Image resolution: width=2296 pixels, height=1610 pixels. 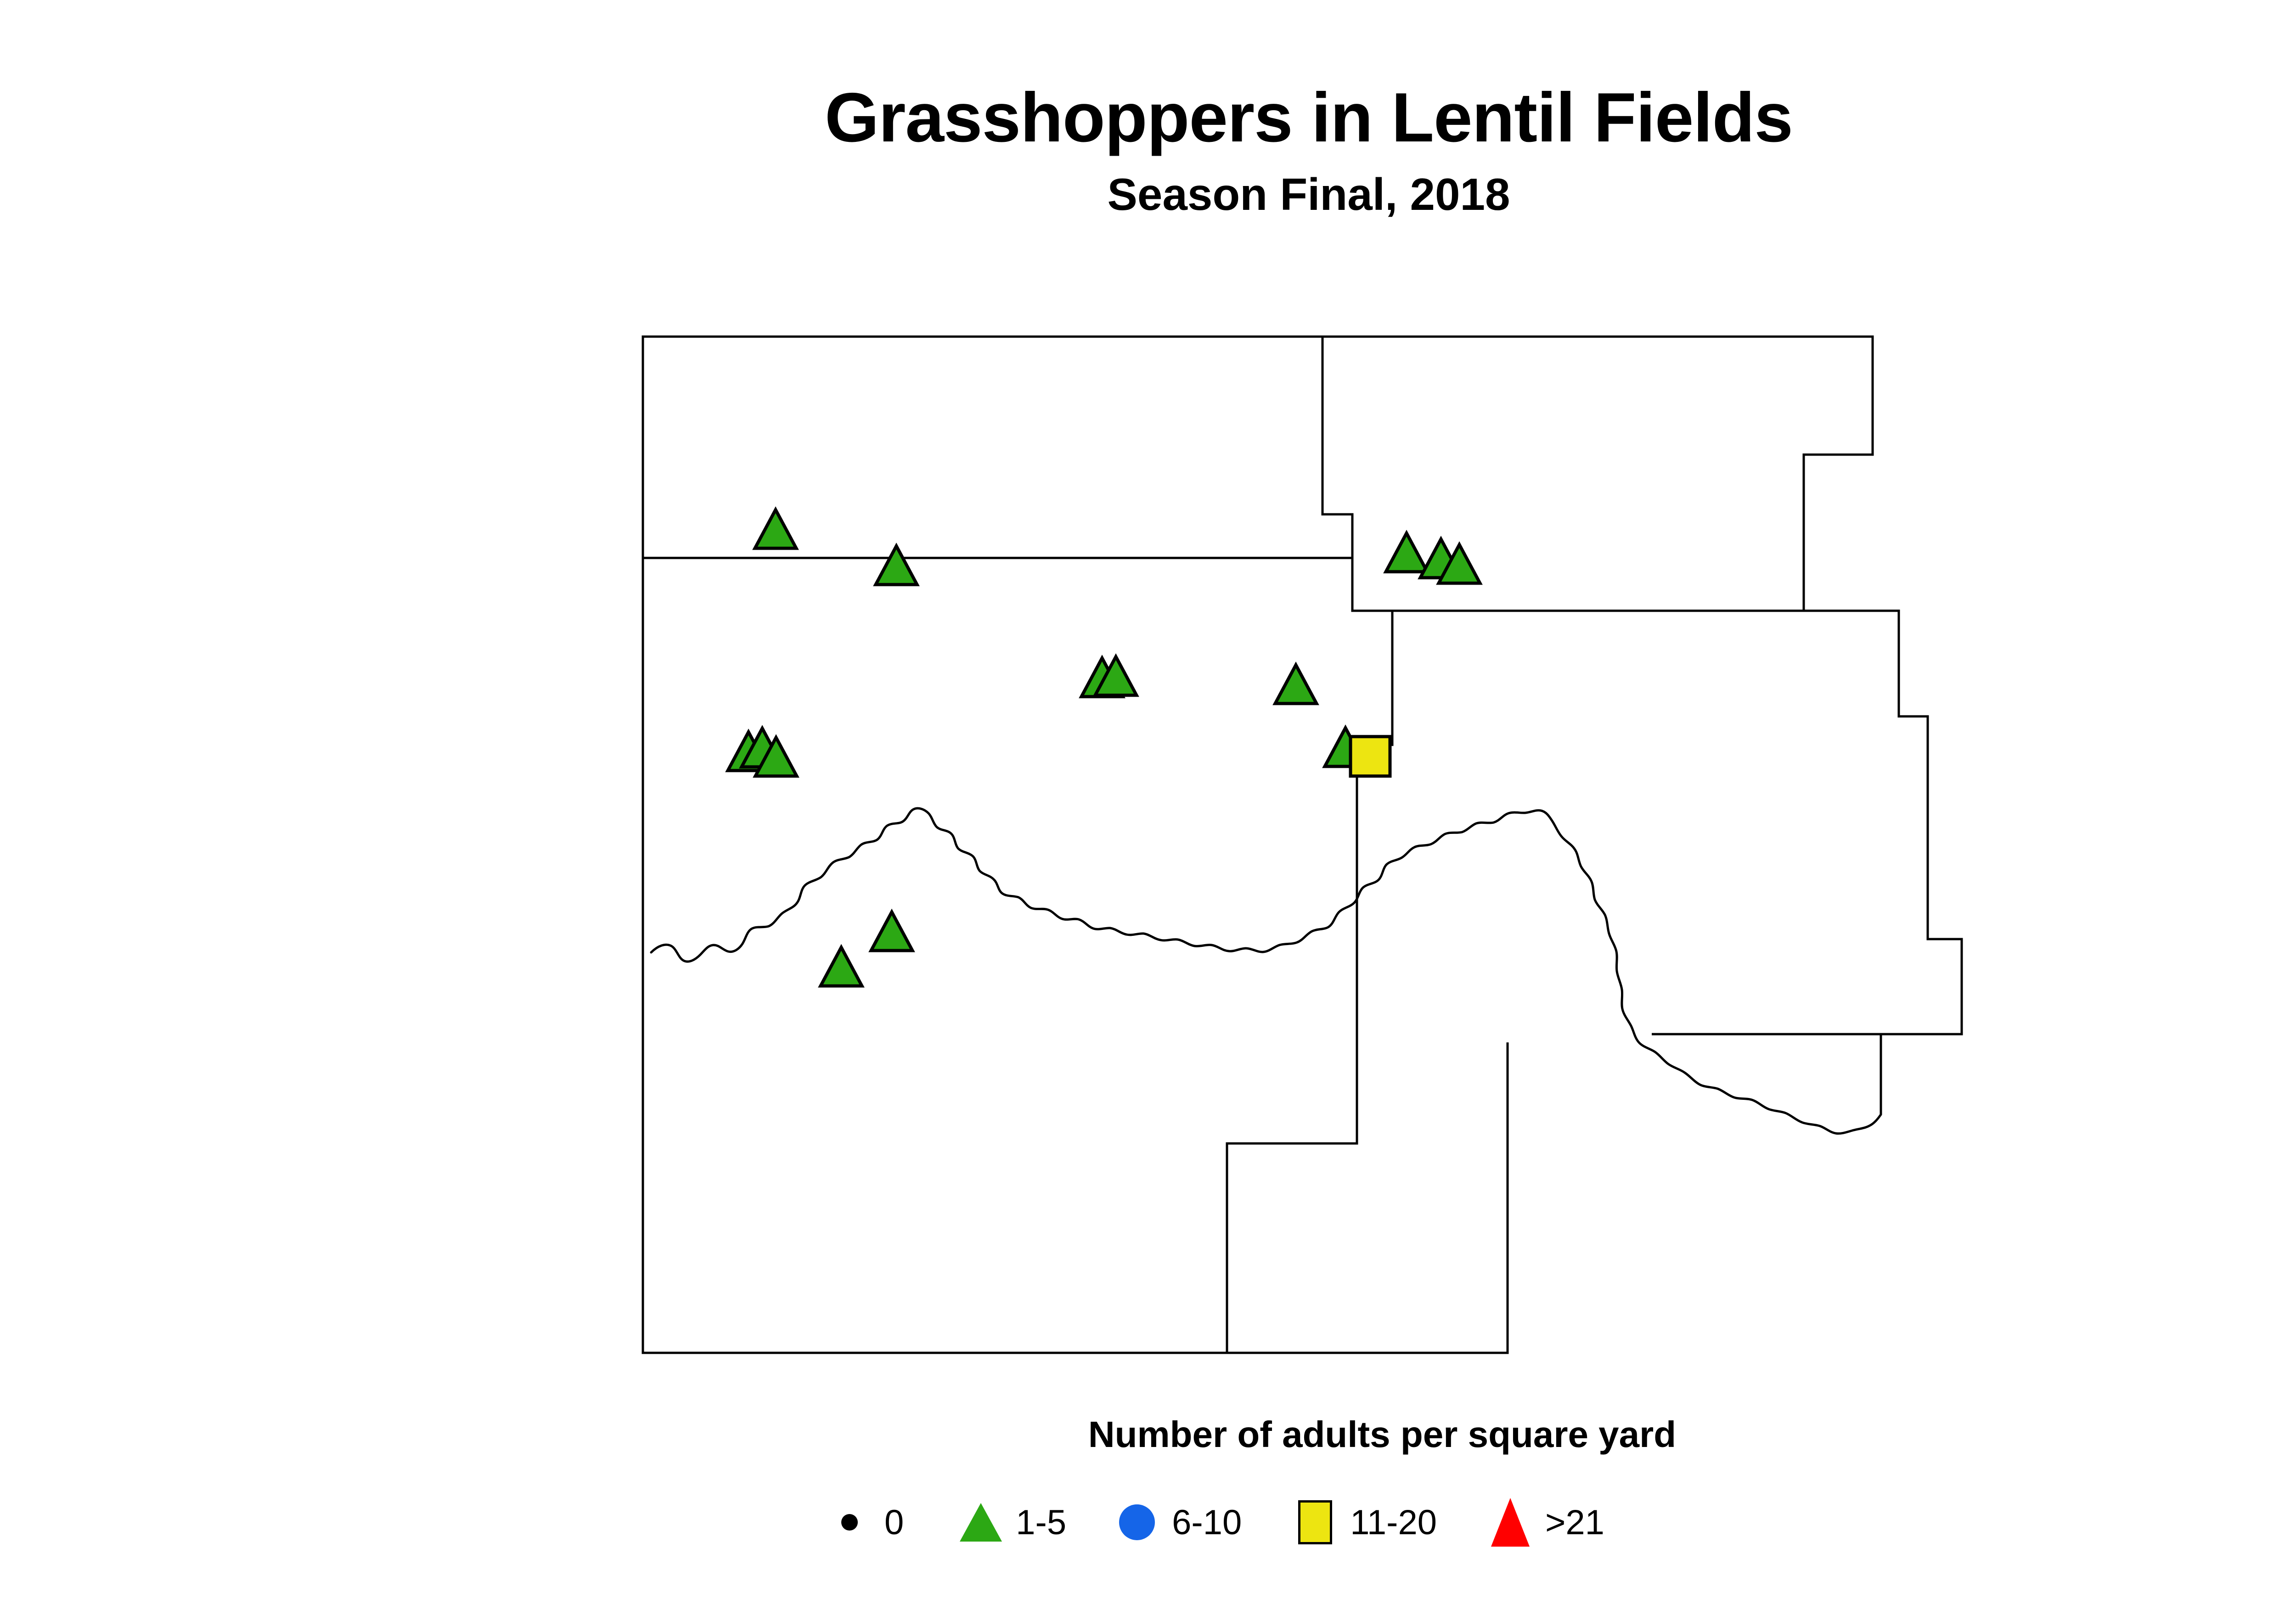 I want to click on river-east-segment, so click(x=1633, y=972).